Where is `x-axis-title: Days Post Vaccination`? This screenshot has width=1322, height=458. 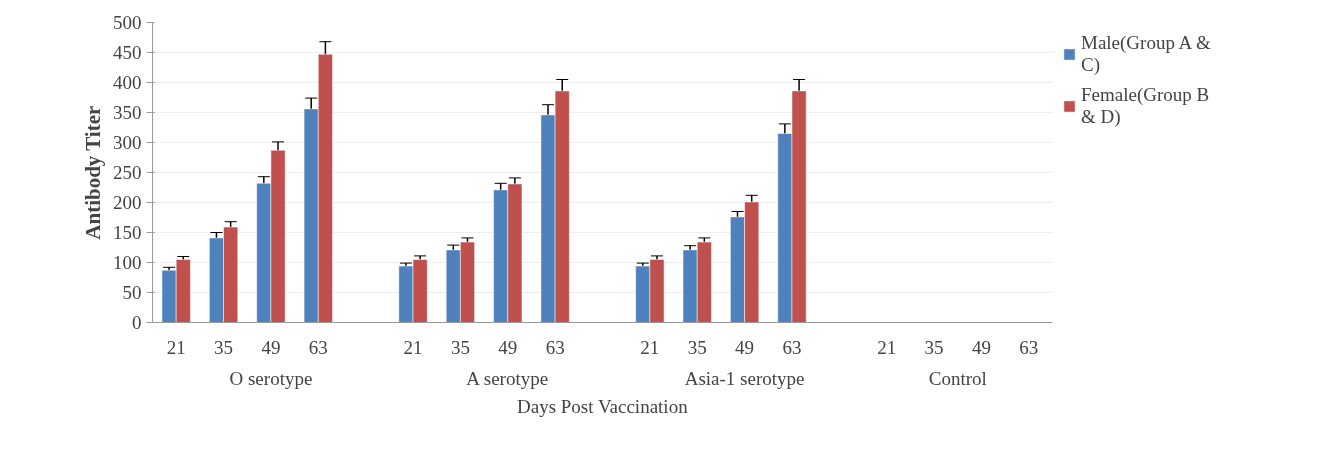
x-axis-title: Days Post Vaccination is located at coordinates (603, 406).